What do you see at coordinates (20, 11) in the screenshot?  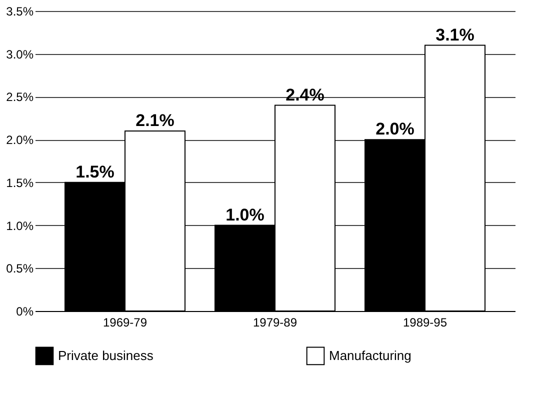 I see `y-tick-label: 3.5%` at bounding box center [20, 11].